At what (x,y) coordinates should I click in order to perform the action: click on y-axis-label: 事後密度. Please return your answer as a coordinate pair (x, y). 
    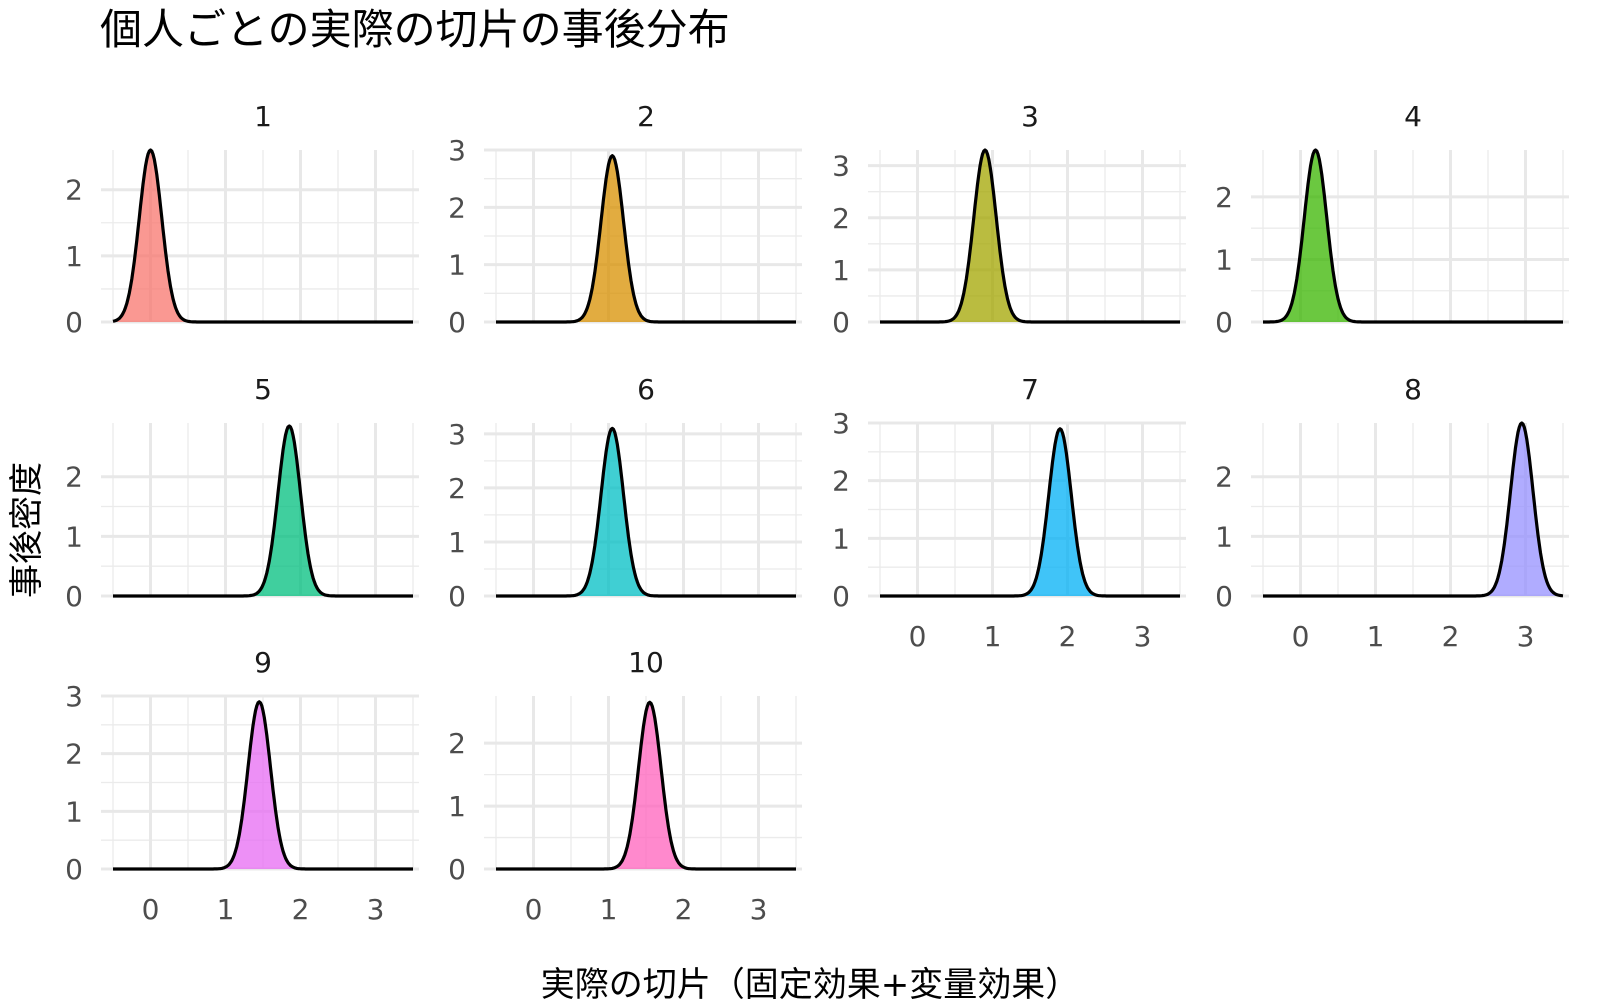
    Looking at the image, I should click on (27, 530).